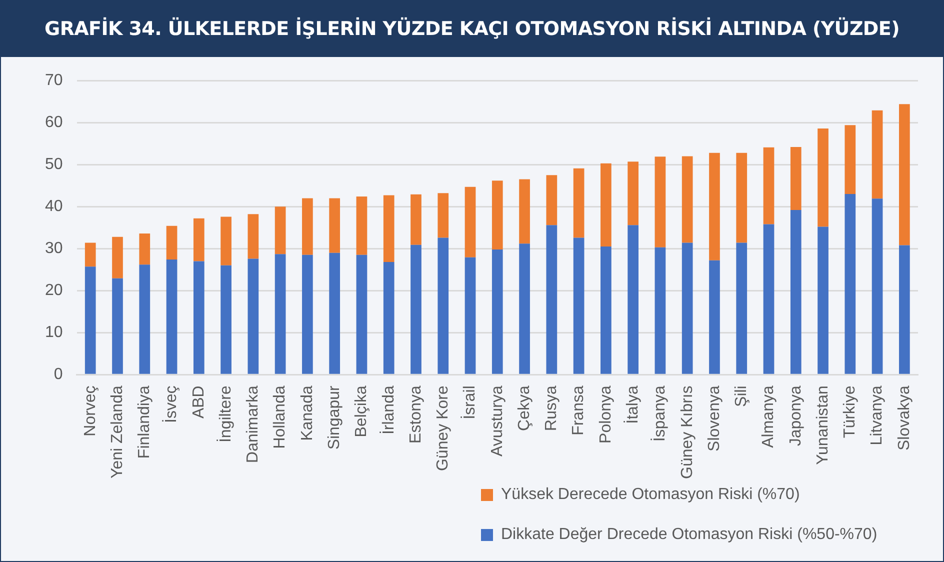 This screenshot has width=944, height=562. What do you see at coordinates (54, 165) in the screenshot?
I see `y-tick-label: 50` at bounding box center [54, 165].